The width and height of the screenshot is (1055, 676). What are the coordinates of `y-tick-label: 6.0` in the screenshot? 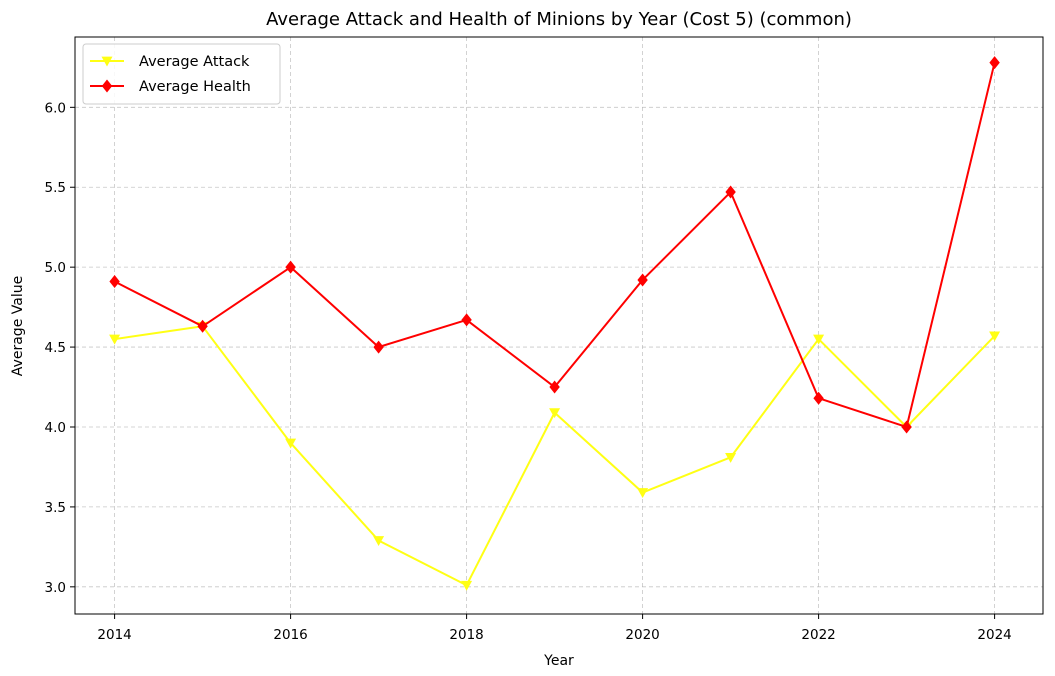 It's located at (55, 108).